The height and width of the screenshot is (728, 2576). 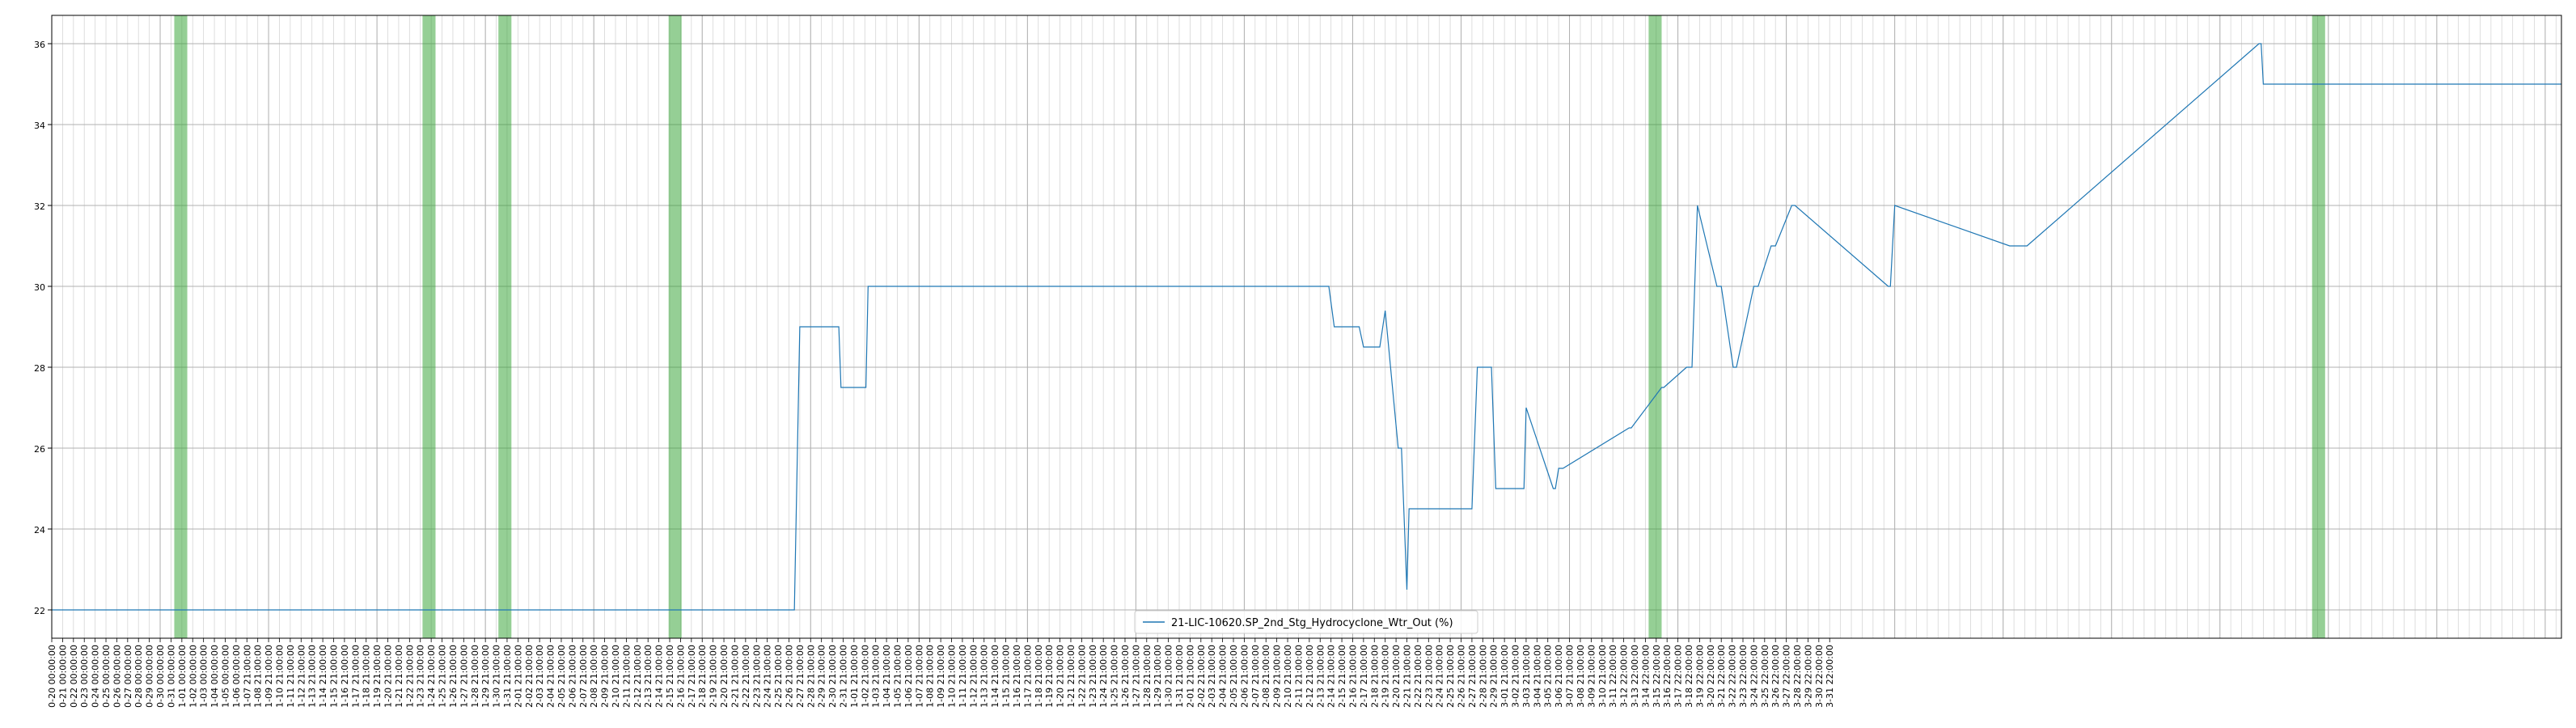 What do you see at coordinates (1093, 676) in the screenshot?
I see `x-tick-label: 1-23 21:00:00` at bounding box center [1093, 676].